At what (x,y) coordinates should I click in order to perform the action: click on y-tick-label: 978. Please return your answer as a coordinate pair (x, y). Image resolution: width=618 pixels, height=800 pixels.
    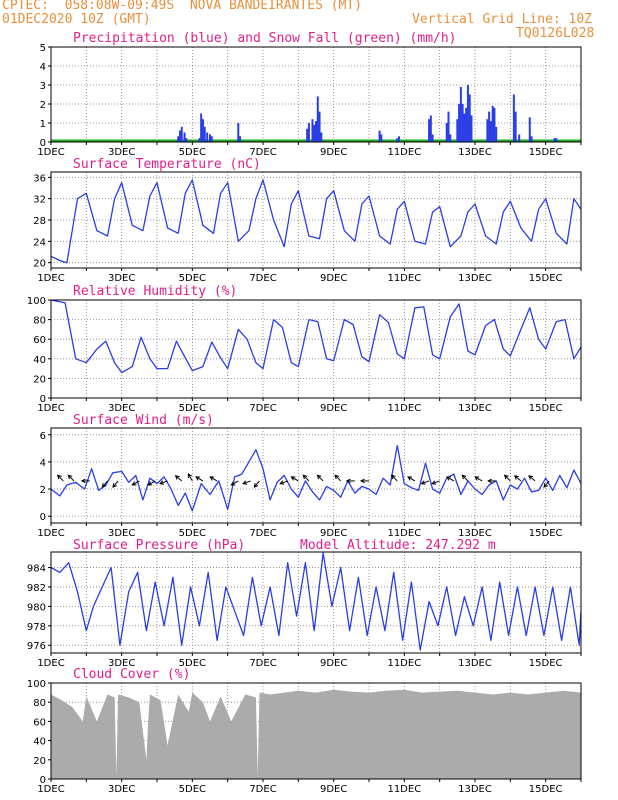
    Looking at the image, I should click on (36, 627).